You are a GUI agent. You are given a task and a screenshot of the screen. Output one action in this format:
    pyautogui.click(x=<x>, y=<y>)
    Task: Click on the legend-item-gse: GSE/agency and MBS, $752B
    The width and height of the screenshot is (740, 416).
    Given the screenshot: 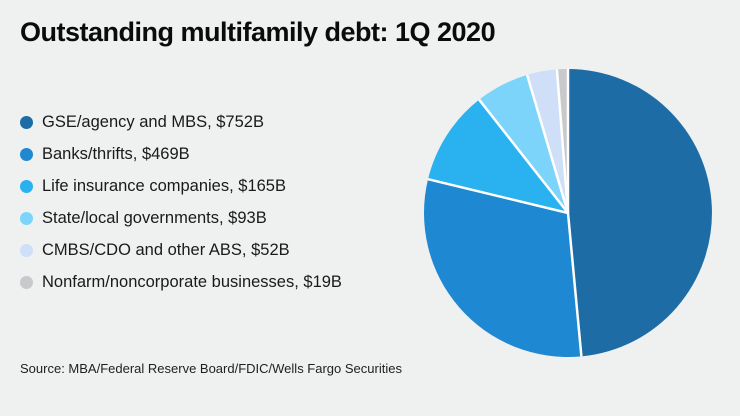 What is the action you would take?
    pyautogui.click(x=181, y=122)
    